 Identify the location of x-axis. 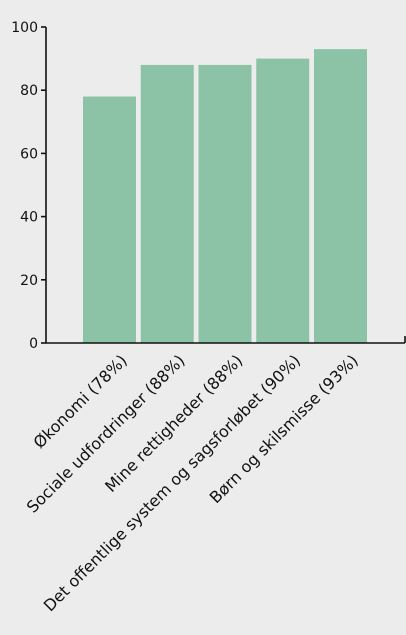
(226, 340).